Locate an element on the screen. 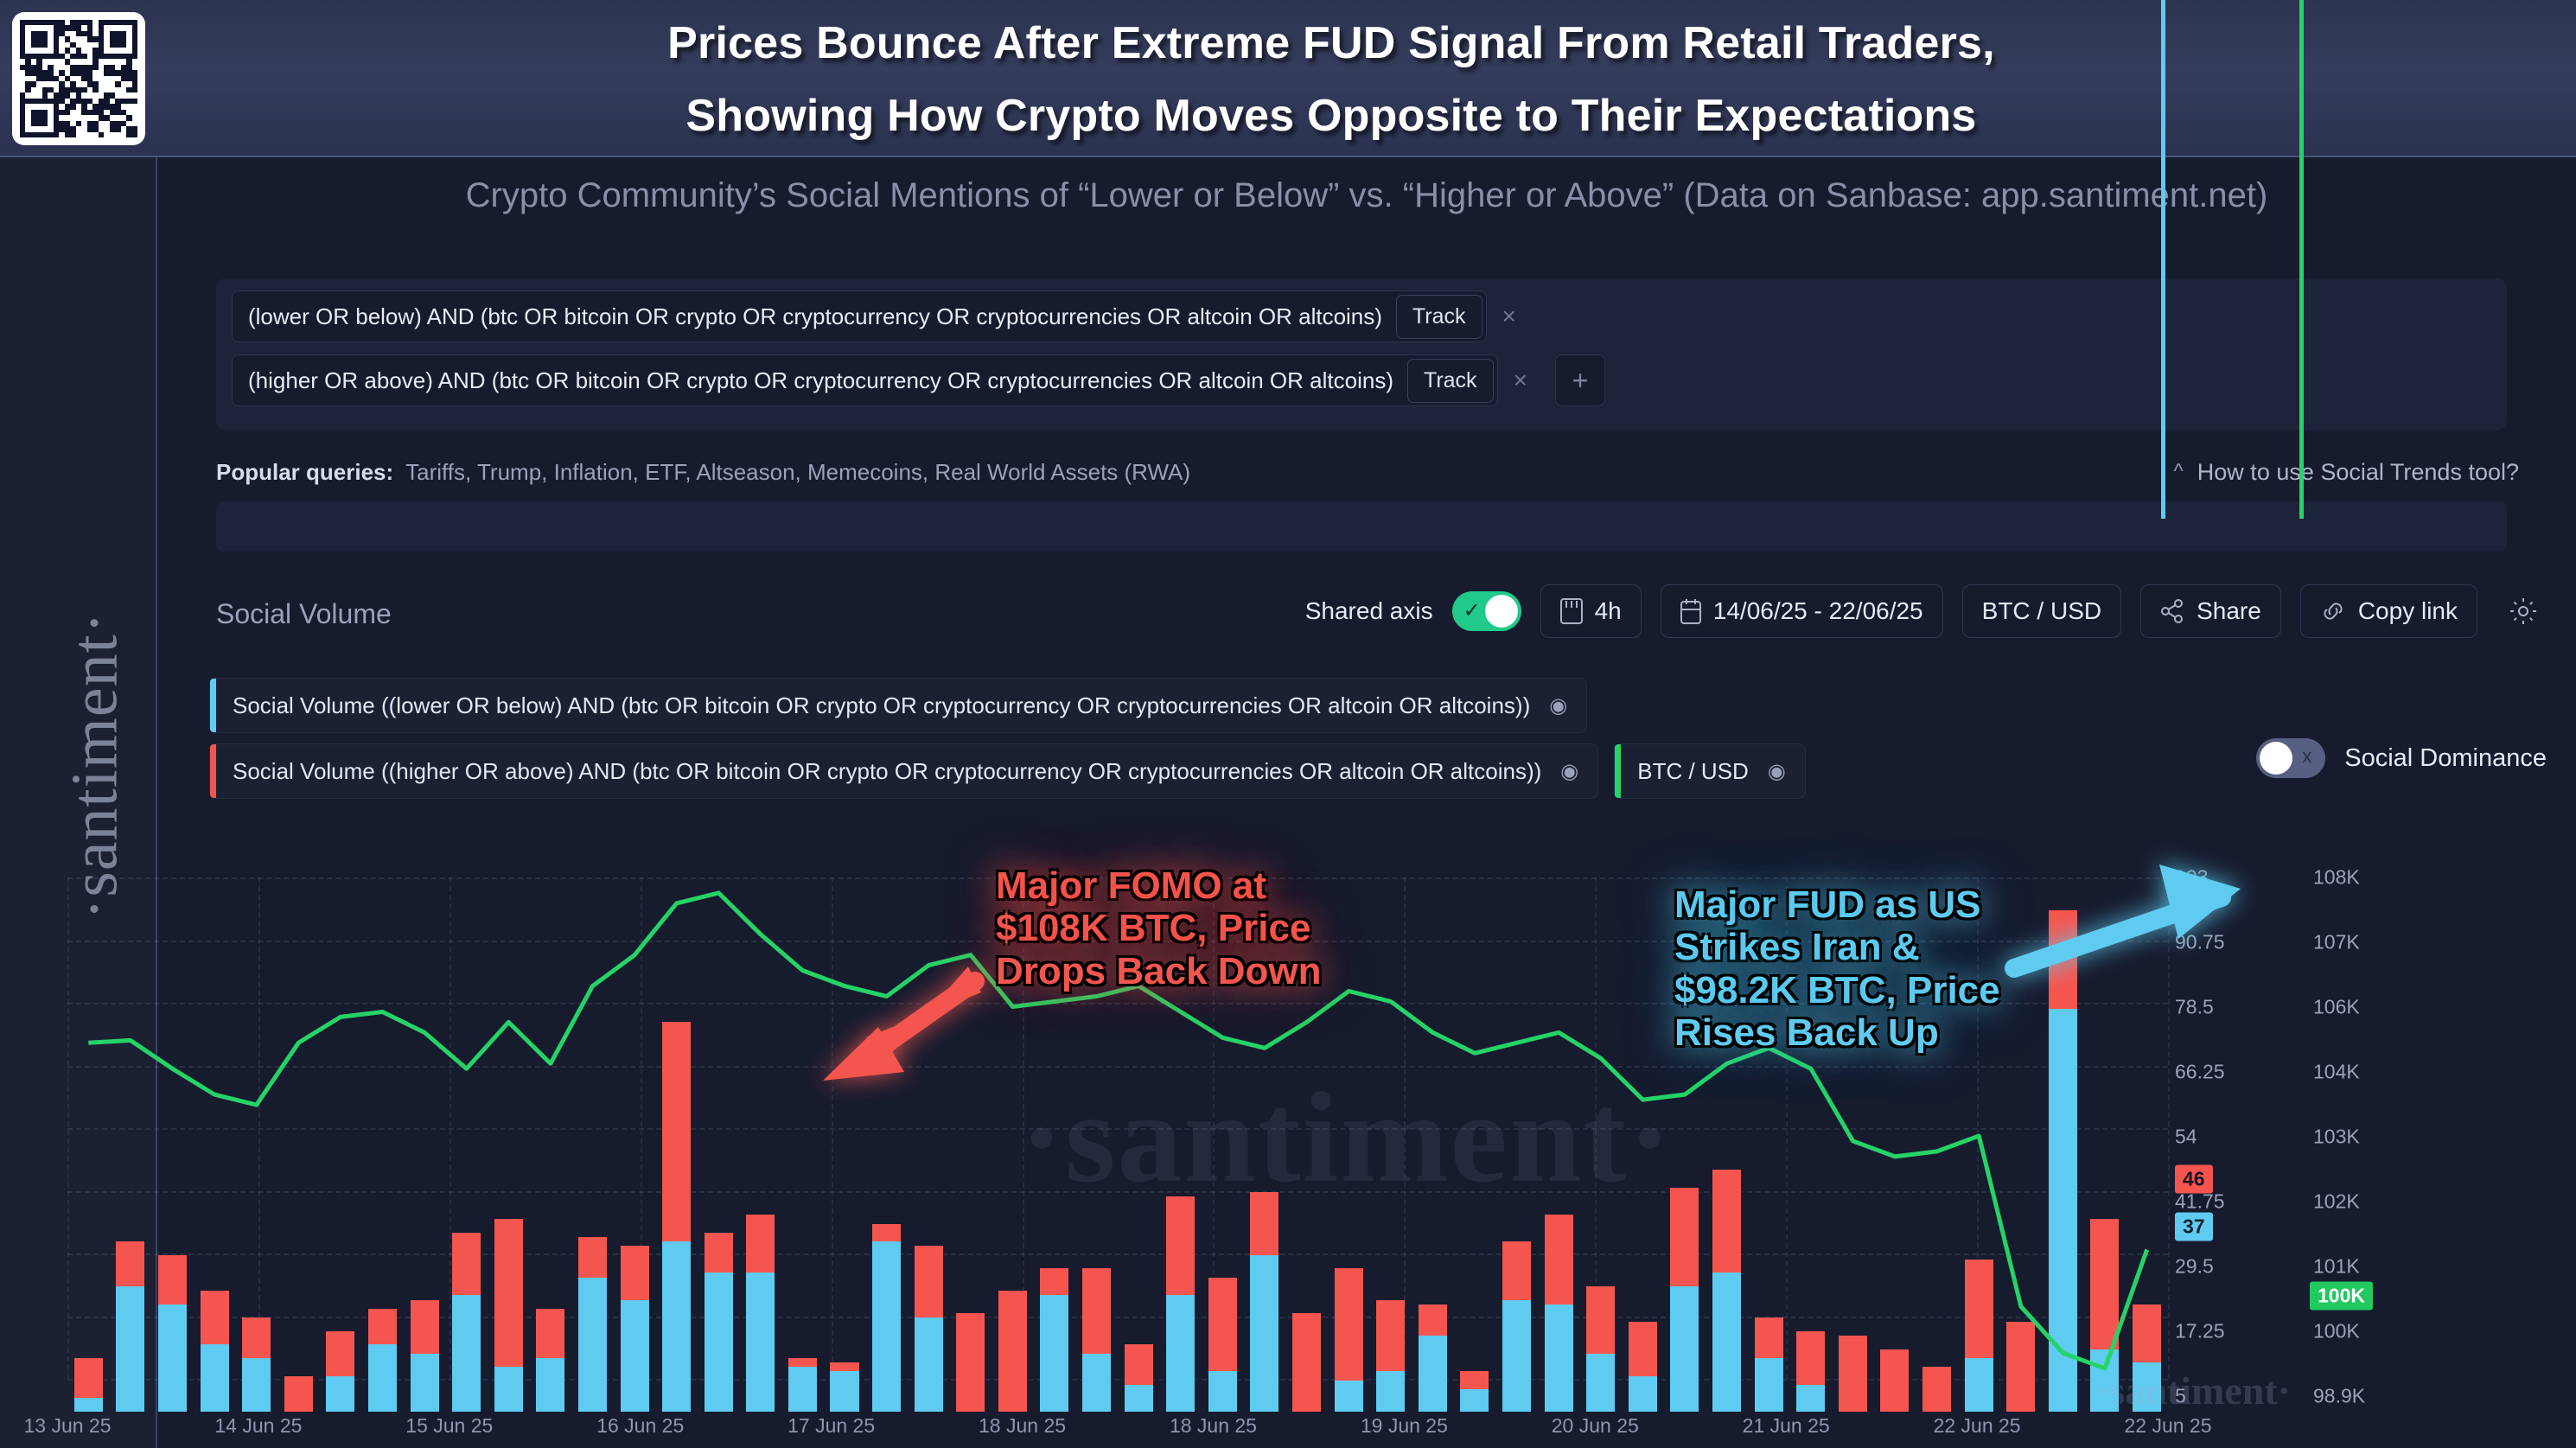 This screenshot has height=1448, width=2576. x-axis-label: 15 Jun 25 is located at coordinates (449, 1425).